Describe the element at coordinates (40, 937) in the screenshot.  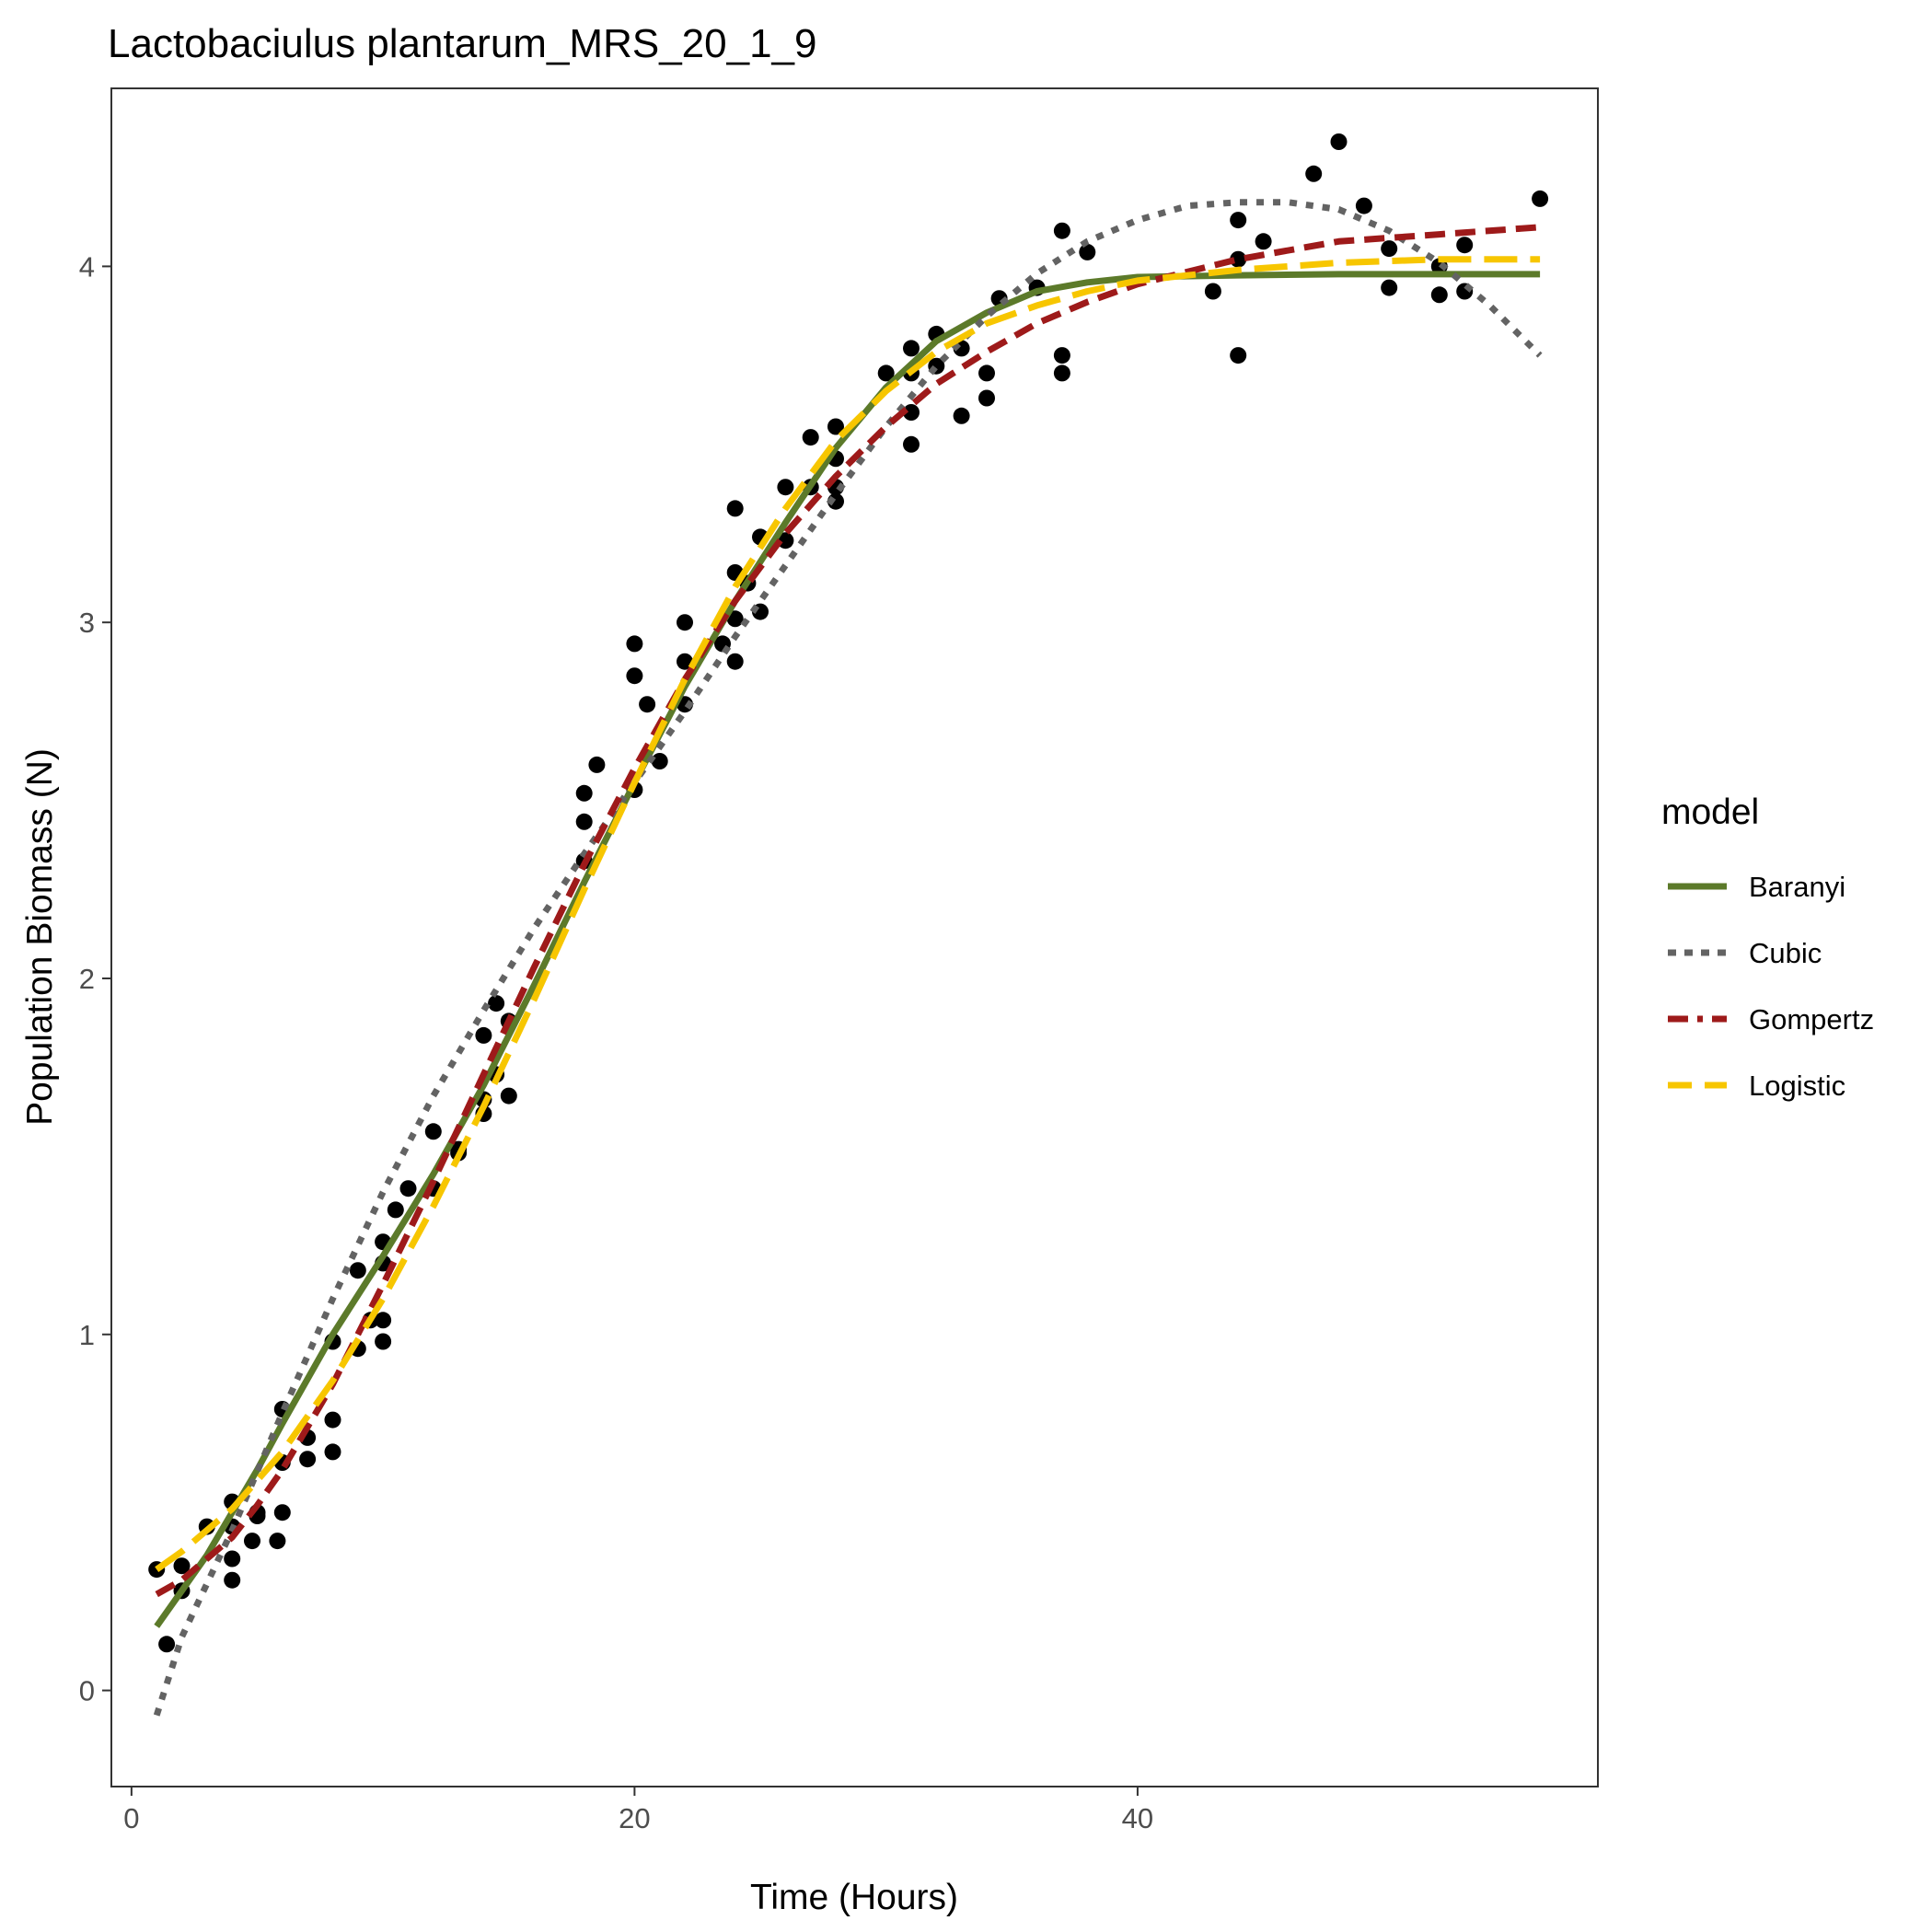
I see `y-axis-title: Population Biomass (N)` at that location.